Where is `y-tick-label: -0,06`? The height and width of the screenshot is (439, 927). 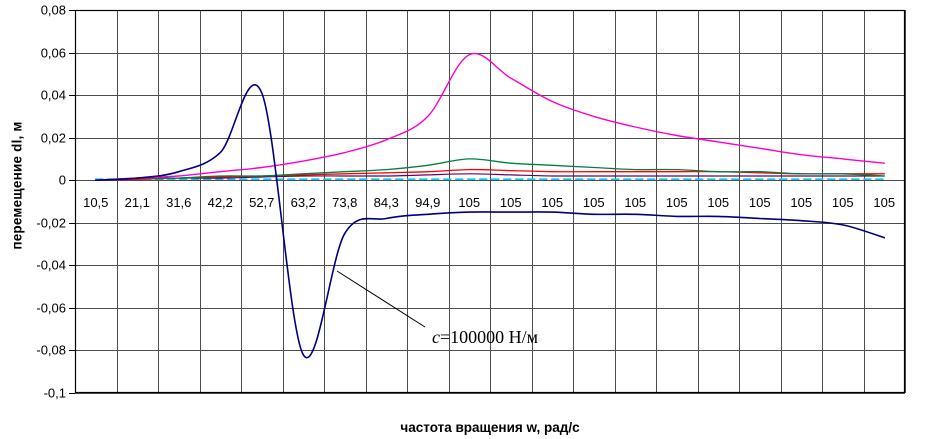
y-tick-label: -0,06 is located at coordinates (51, 308).